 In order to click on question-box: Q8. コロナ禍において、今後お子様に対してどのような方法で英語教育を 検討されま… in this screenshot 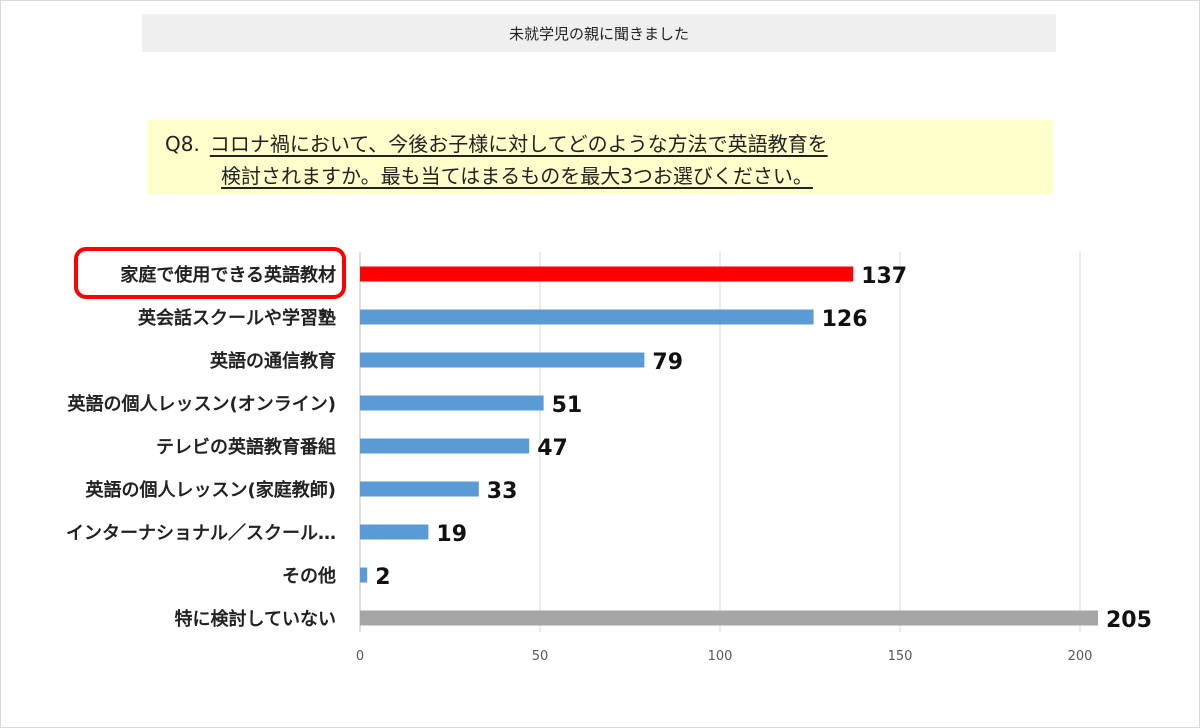, I will do `click(600, 157)`.